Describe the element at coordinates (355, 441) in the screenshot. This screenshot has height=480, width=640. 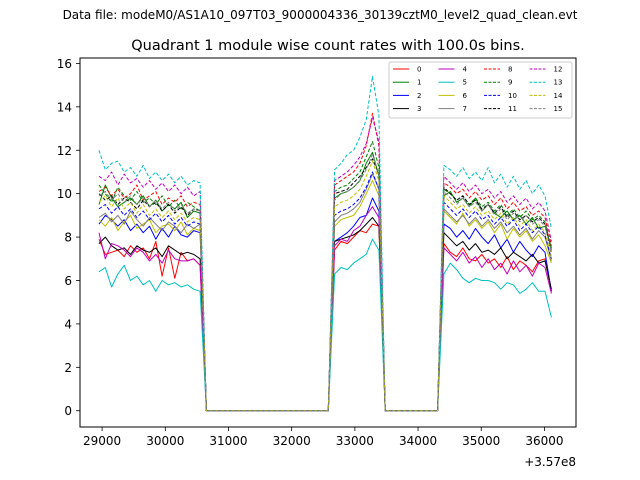
I see `x-tick-label: 33000` at that location.